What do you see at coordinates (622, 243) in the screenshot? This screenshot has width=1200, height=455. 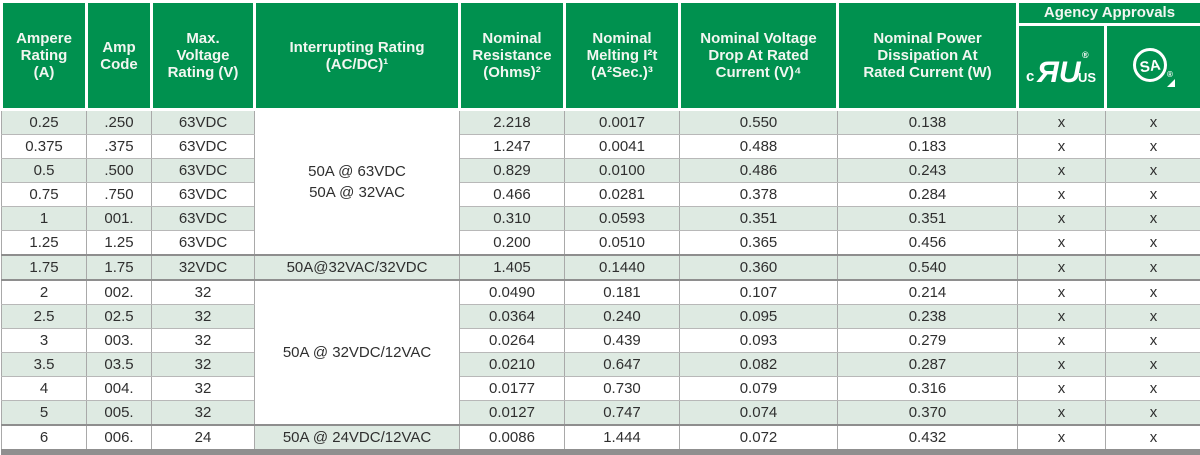 I see `melting-cell: 0.0510` at bounding box center [622, 243].